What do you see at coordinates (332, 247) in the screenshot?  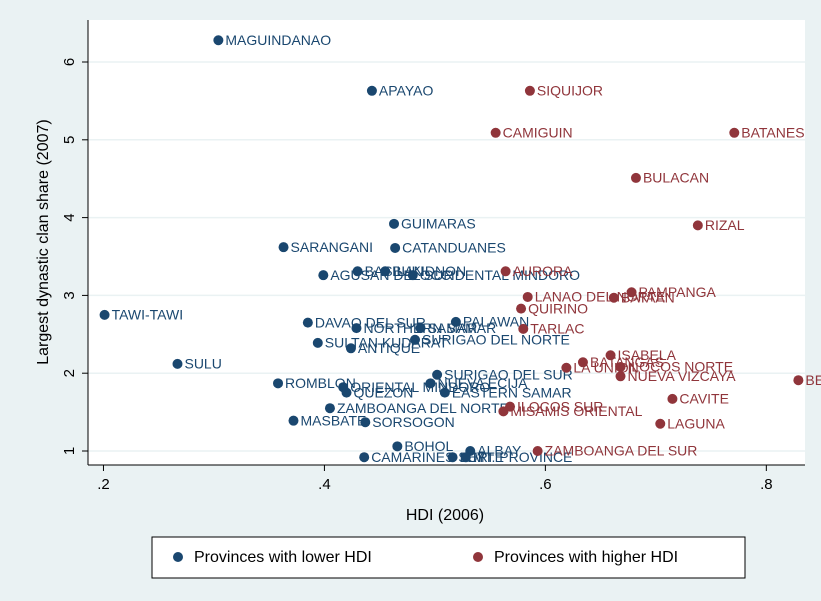 I see `point-label: SARANGANI` at bounding box center [332, 247].